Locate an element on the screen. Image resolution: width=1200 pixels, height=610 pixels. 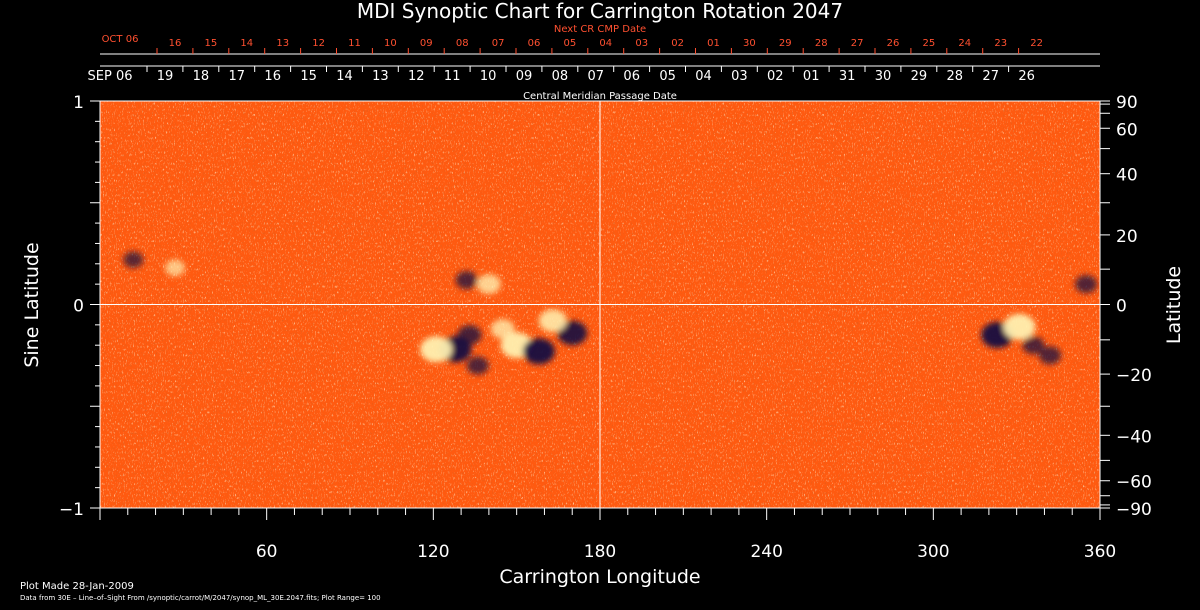
y-right-axis: 90 60 40 20 0 −20 −40 −60 −90 is located at coordinates (1125, 306).